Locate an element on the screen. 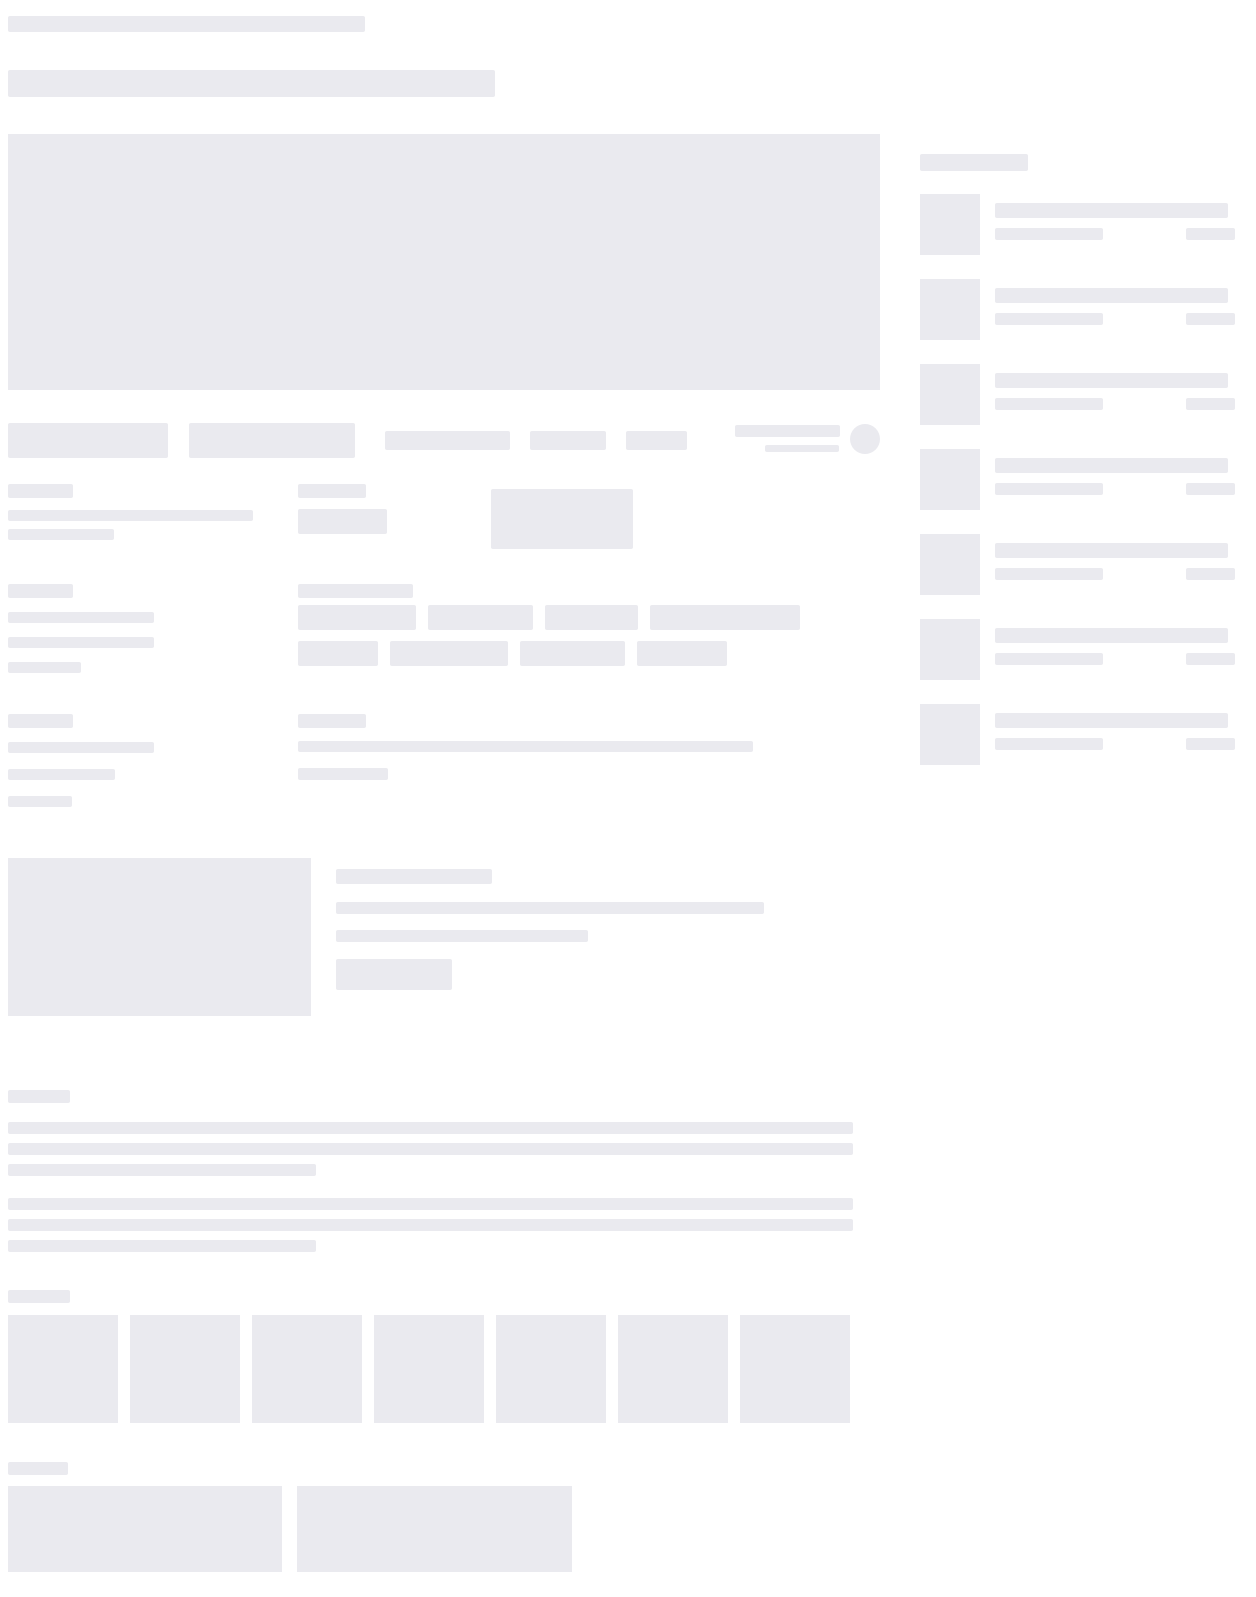 This screenshot has width=1256, height=1597. owner-avatar-skeleton is located at coordinates (865, 439).